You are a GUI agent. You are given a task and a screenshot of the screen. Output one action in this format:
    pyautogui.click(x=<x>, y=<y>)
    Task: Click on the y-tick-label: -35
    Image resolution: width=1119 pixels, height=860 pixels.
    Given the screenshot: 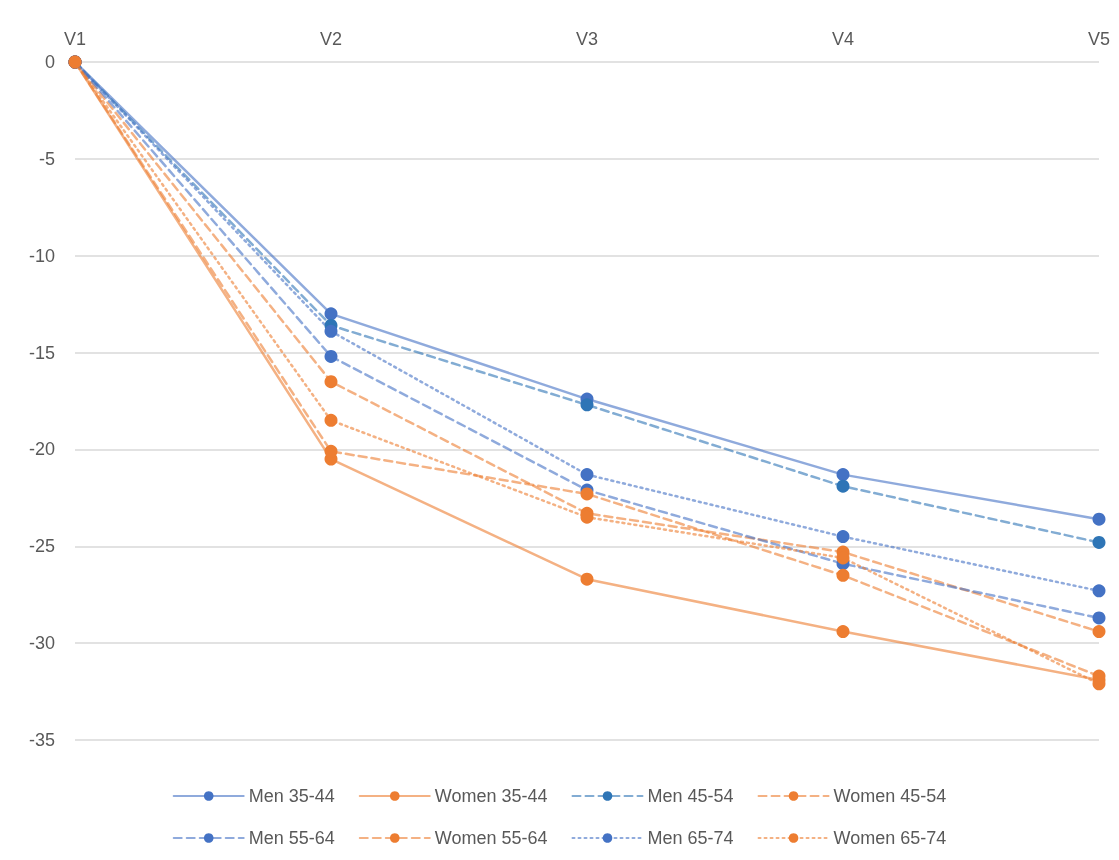 What is the action you would take?
    pyautogui.click(x=41, y=740)
    